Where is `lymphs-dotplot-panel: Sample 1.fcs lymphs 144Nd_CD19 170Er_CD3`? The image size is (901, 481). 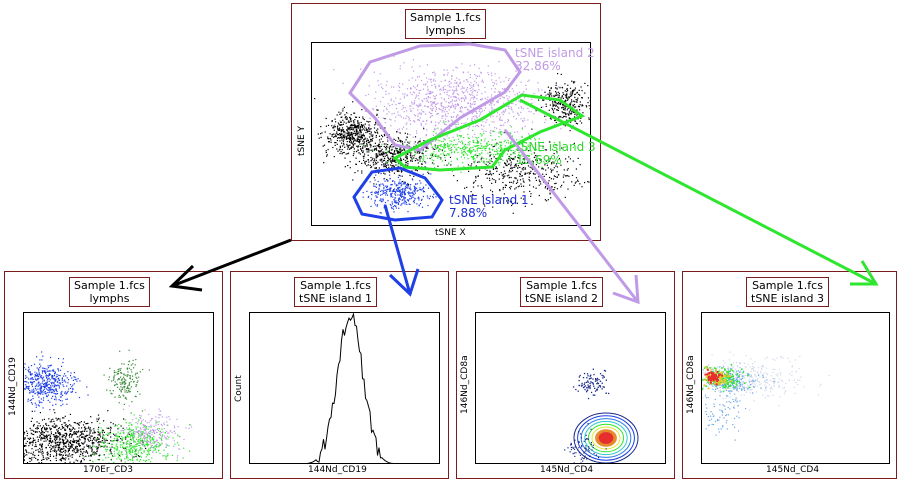
lymphs-dotplot-panel: Sample 1.fcs lymphs 144Nd_CD19 170Er_CD3 is located at coordinates (113, 375).